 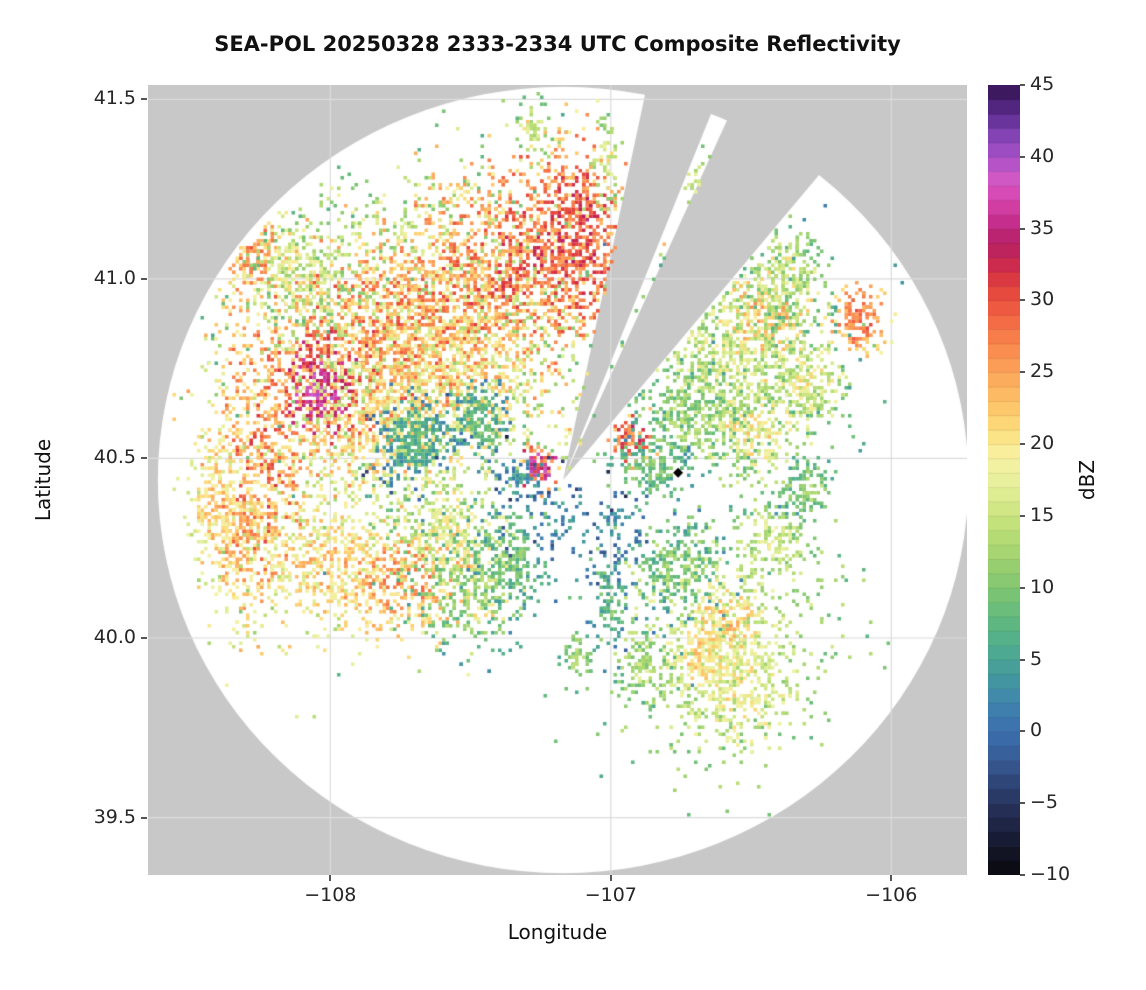 I want to click on y-tick-label: 40.5, so click(x=114, y=457).